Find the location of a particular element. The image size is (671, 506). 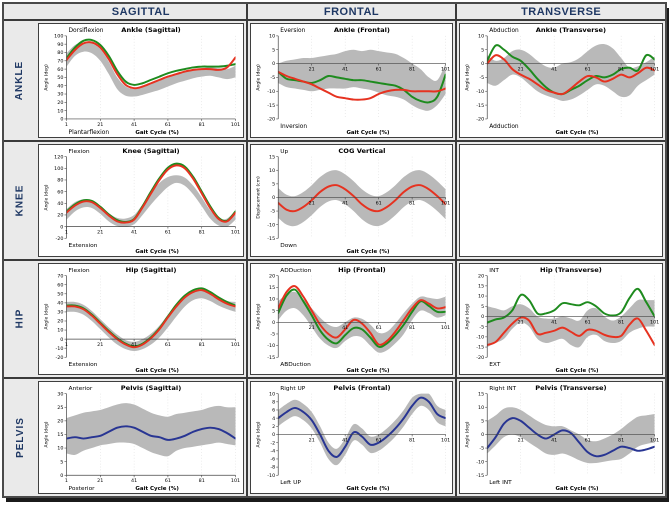

svg-text: Knee (Sagittal) is located at coordinates (150, 151).